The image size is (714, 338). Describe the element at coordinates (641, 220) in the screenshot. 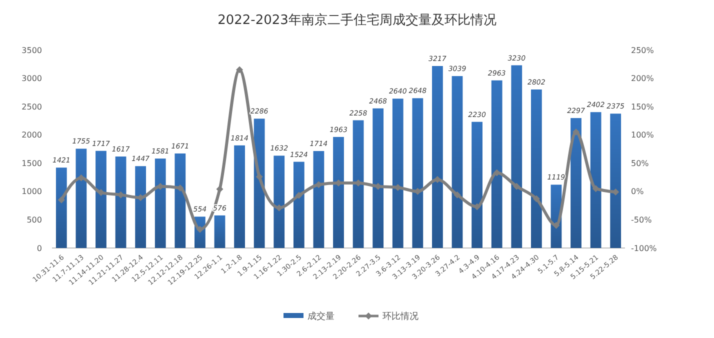

I see `y2-tick-label: -50%` at that location.